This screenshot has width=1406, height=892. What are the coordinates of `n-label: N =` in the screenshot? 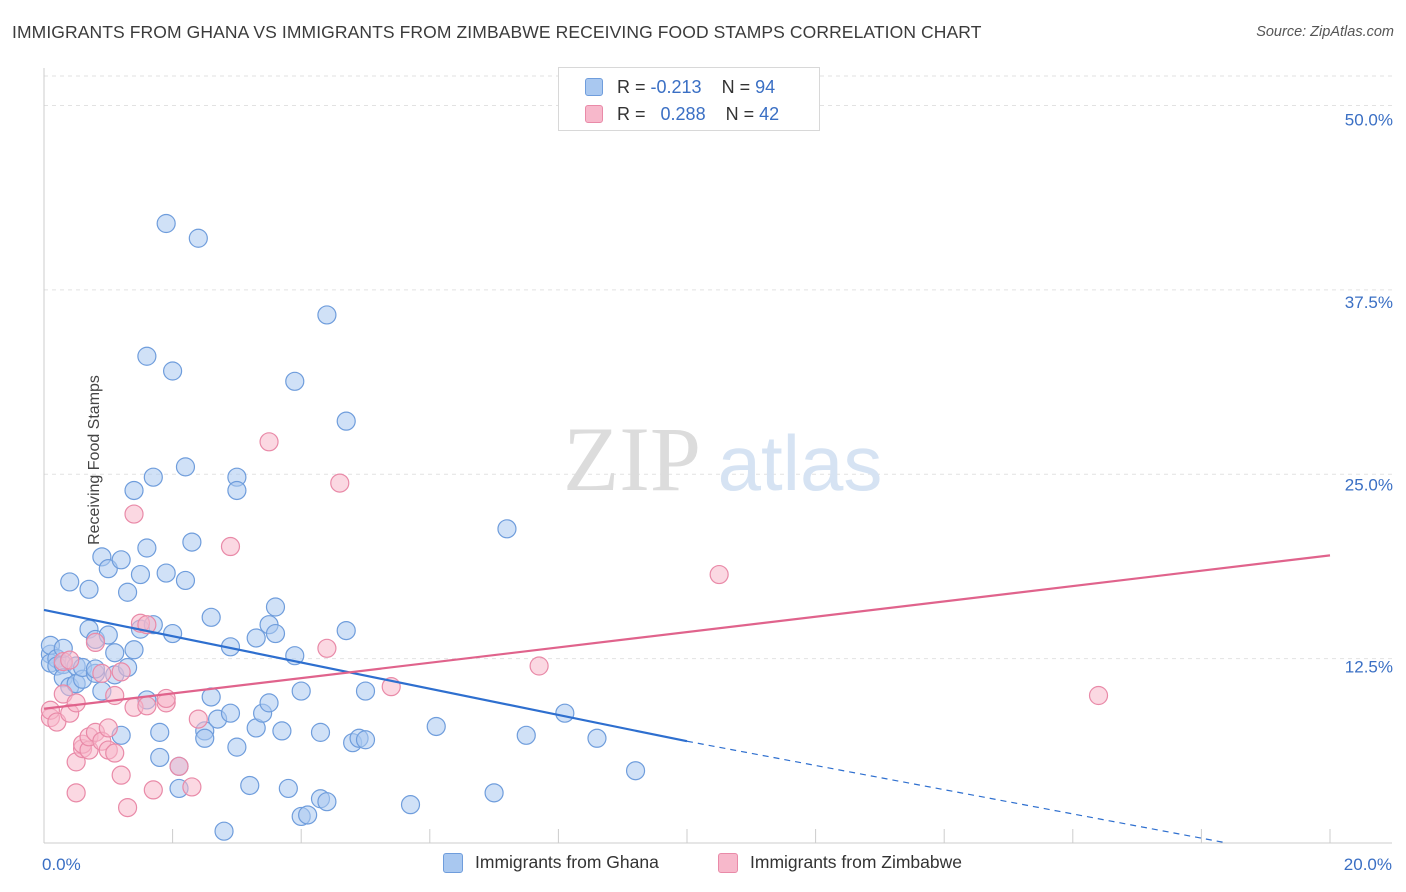 It's located at (740, 113).